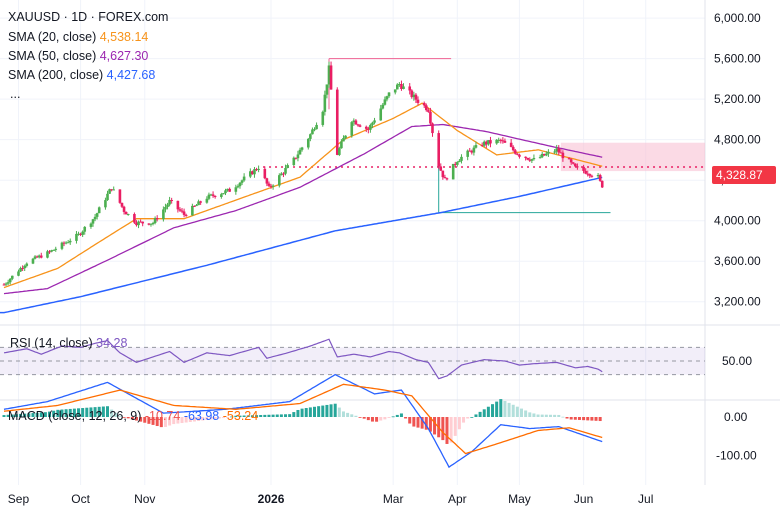 The height and width of the screenshot is (516, 780). What do you see at coordinates (303, 419) in the screenshot?
I see `macd-signal-line` at bounding box center [303, 419].